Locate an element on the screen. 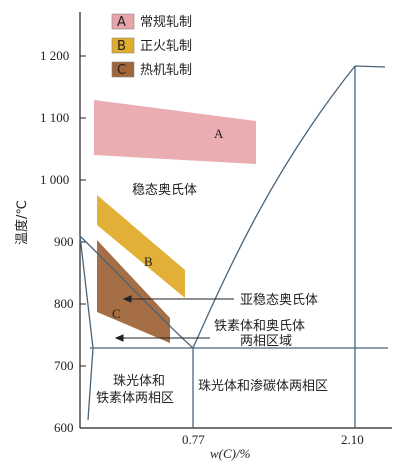 This screenshot has width=400, height=463. region-b-normalizing is located at coordinates (141, 246).